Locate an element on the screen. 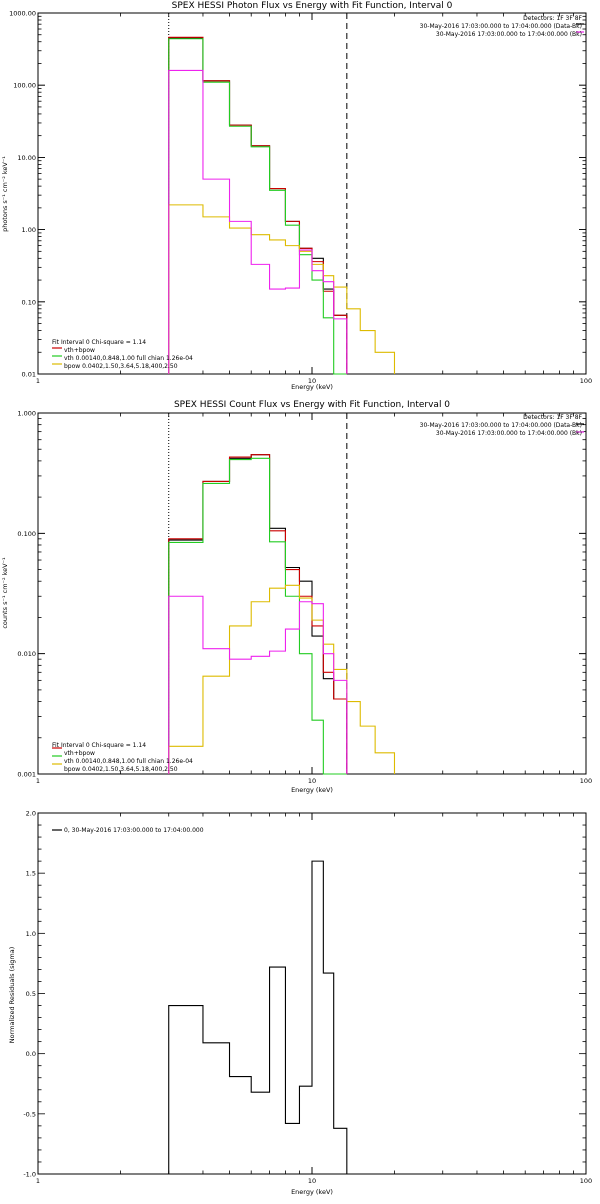  y-axis-label: photons s⁻¹ cm⁻² keV⁻¹ is located at coordinates (5, 194).